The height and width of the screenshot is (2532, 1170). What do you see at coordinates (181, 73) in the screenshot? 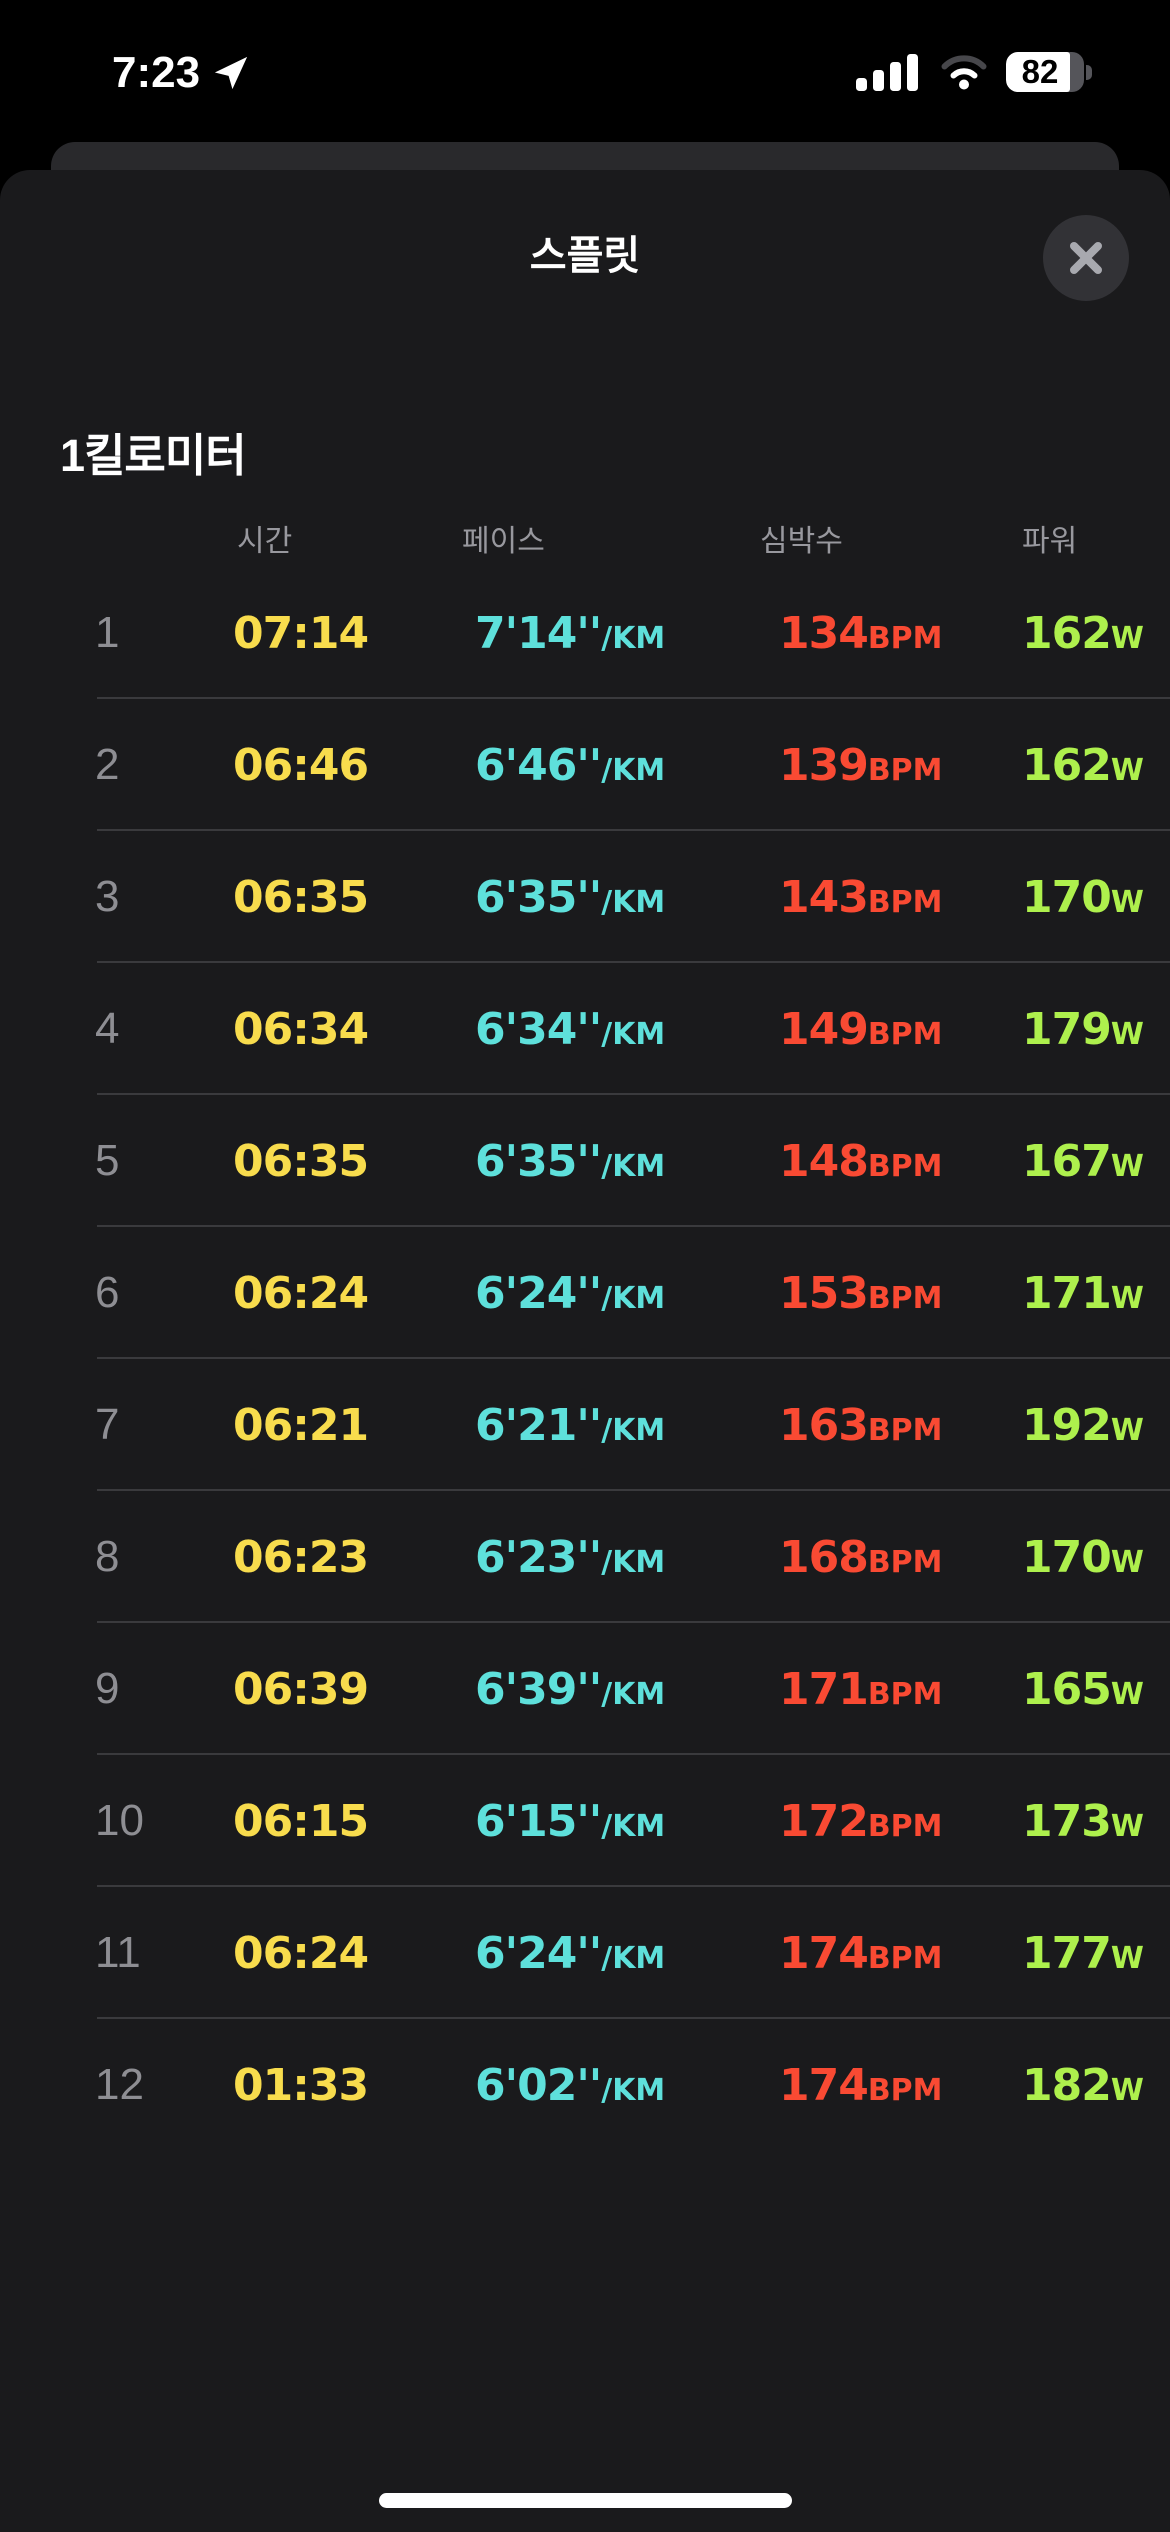
I see `status-left: 7:23` at bounding box center [181, 73].